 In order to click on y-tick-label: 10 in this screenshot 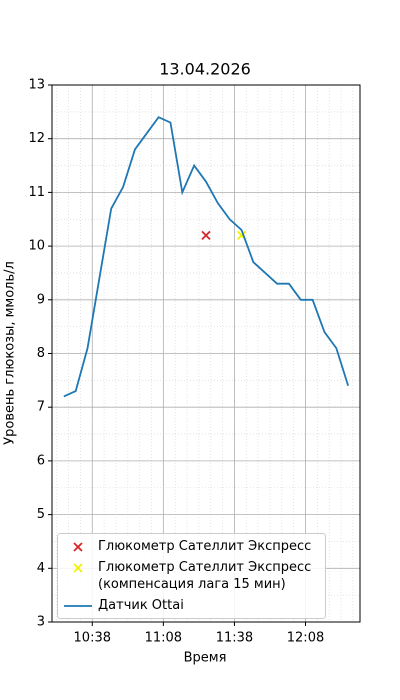, I will do `click(36, 246)`.